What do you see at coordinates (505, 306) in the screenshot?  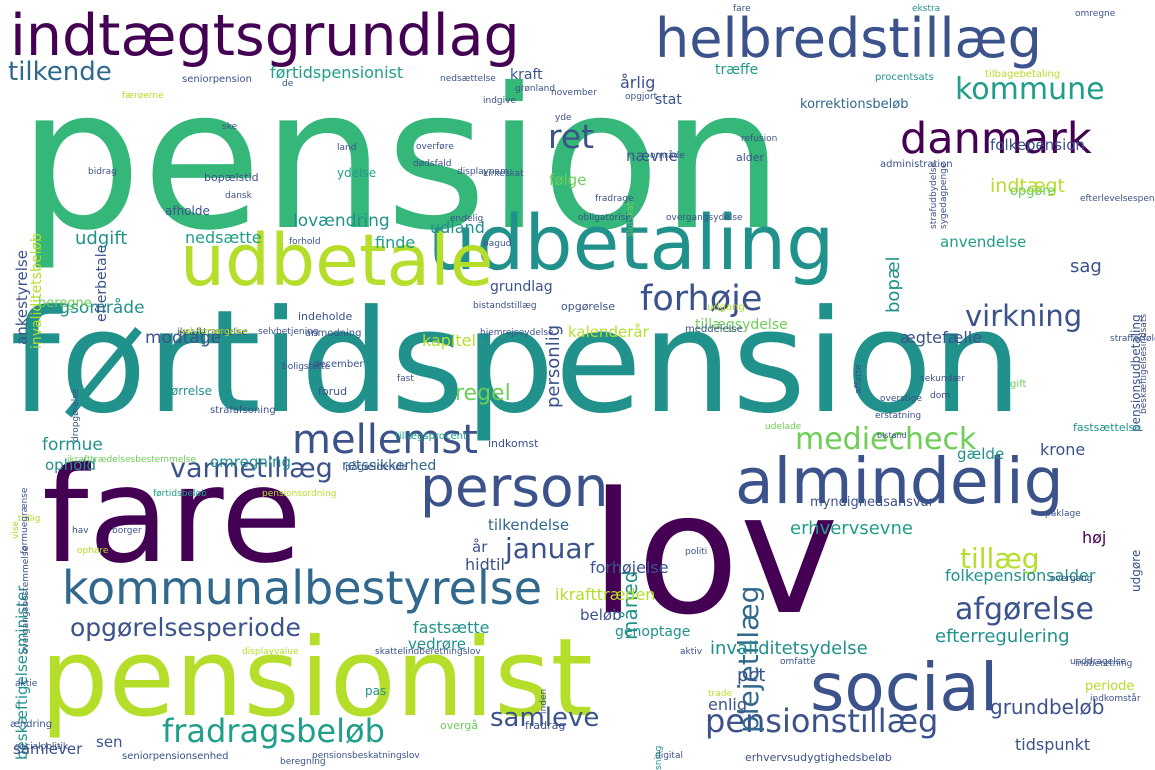 I see `word-bistandstillg: bistandstillæg` at bounding box center [505, 306].